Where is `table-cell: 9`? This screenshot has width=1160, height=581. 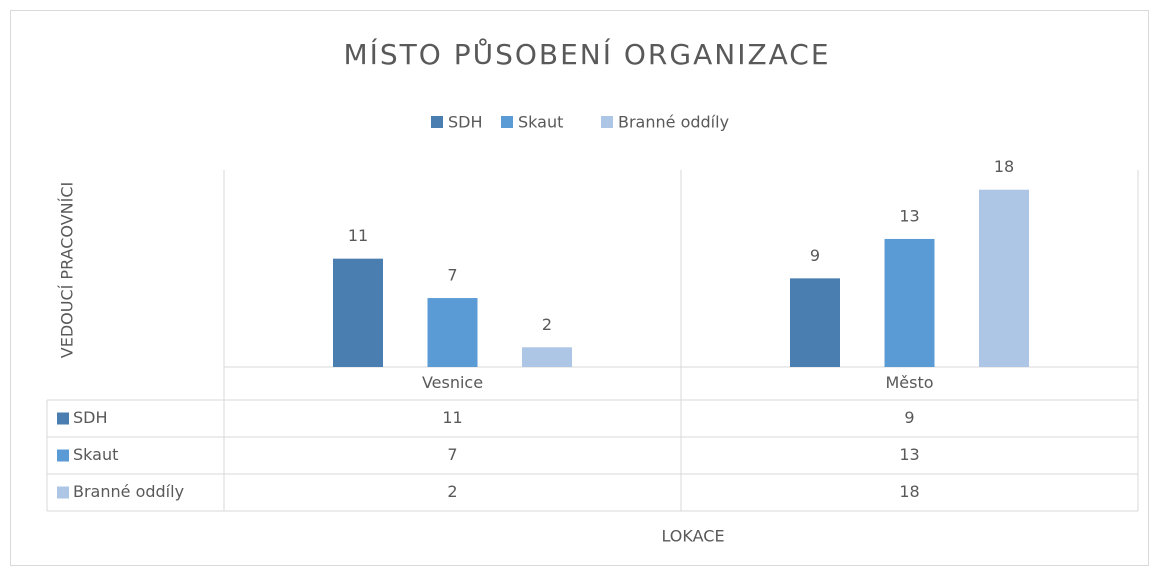 table-cell: 9 is located at coordinates (909, 417).